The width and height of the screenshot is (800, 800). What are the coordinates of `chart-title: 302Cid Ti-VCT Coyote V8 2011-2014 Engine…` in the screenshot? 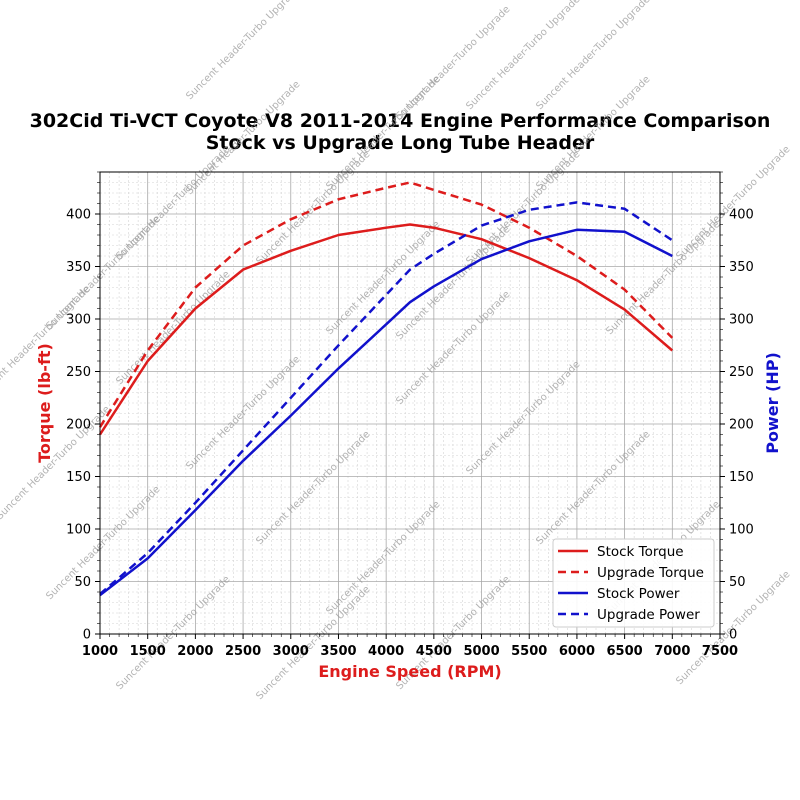 It's located at (400, 121).